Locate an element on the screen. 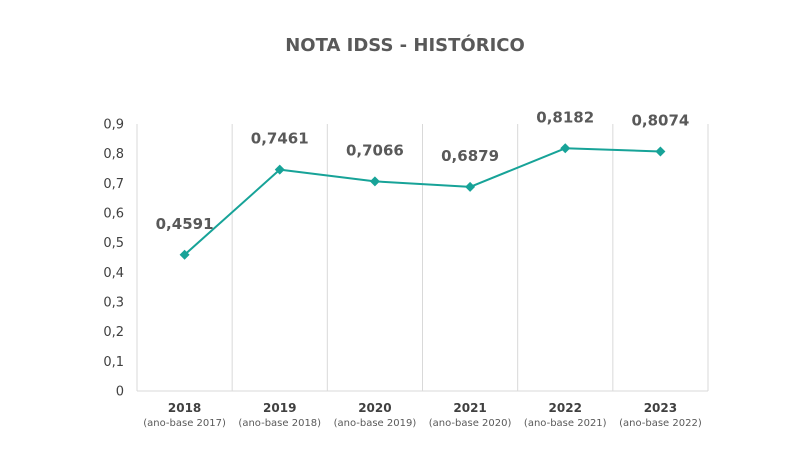  x-tick-year: 2020 is located at coordinates (374, 408).